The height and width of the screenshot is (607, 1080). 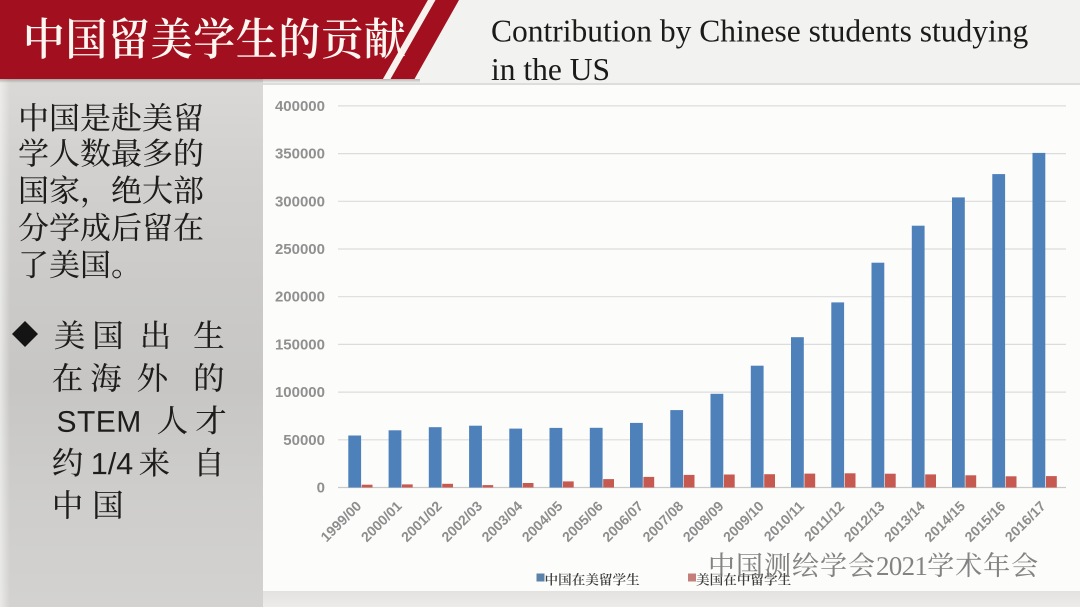 I want to click on svg-text: 2006/07, so click(x=622, y=521).